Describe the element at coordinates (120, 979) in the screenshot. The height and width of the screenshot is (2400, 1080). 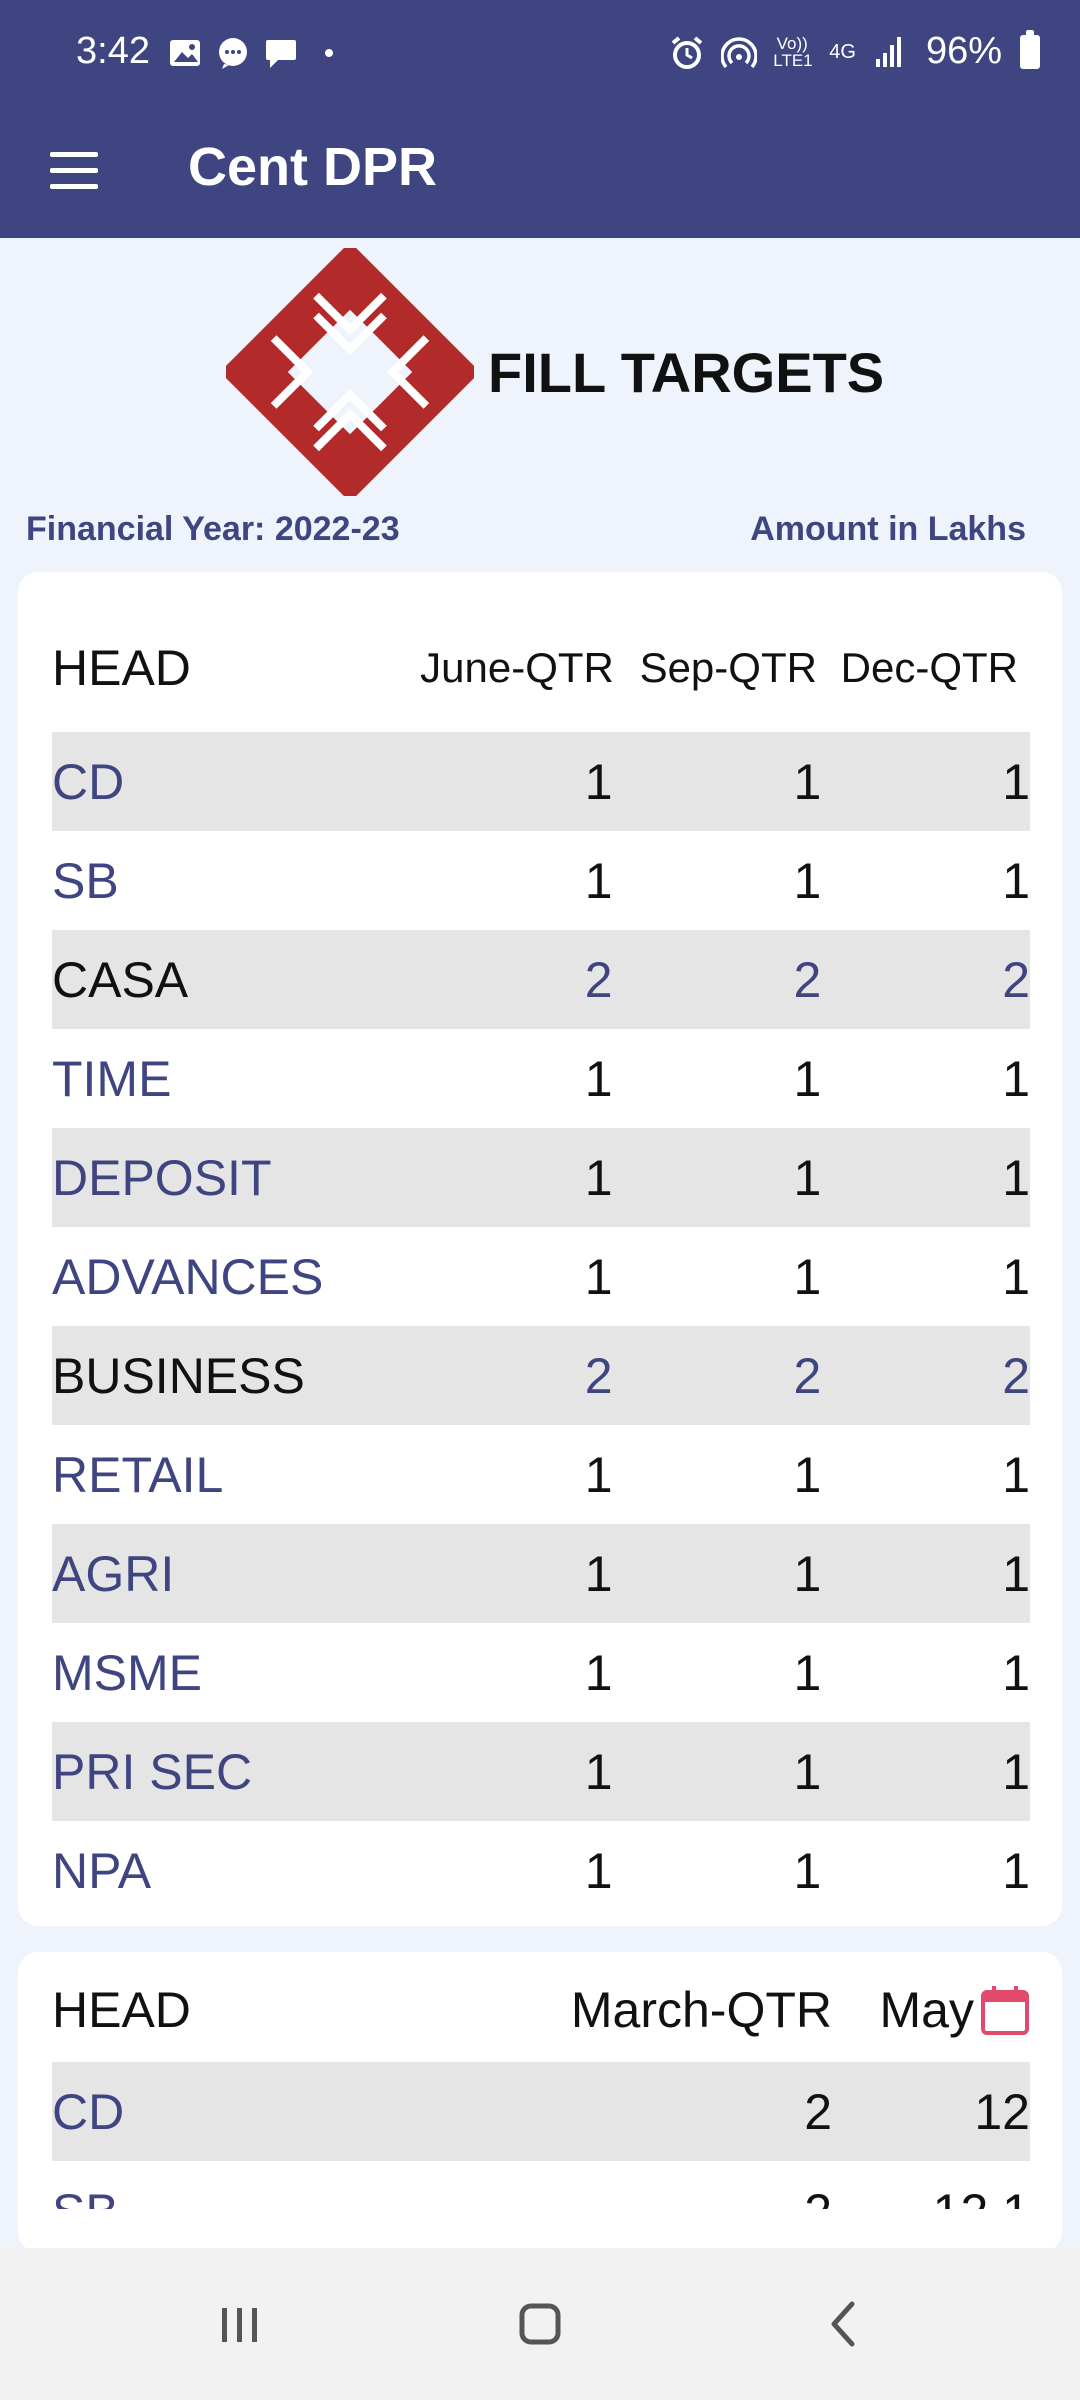
I see `row-head: CASA` at that location.